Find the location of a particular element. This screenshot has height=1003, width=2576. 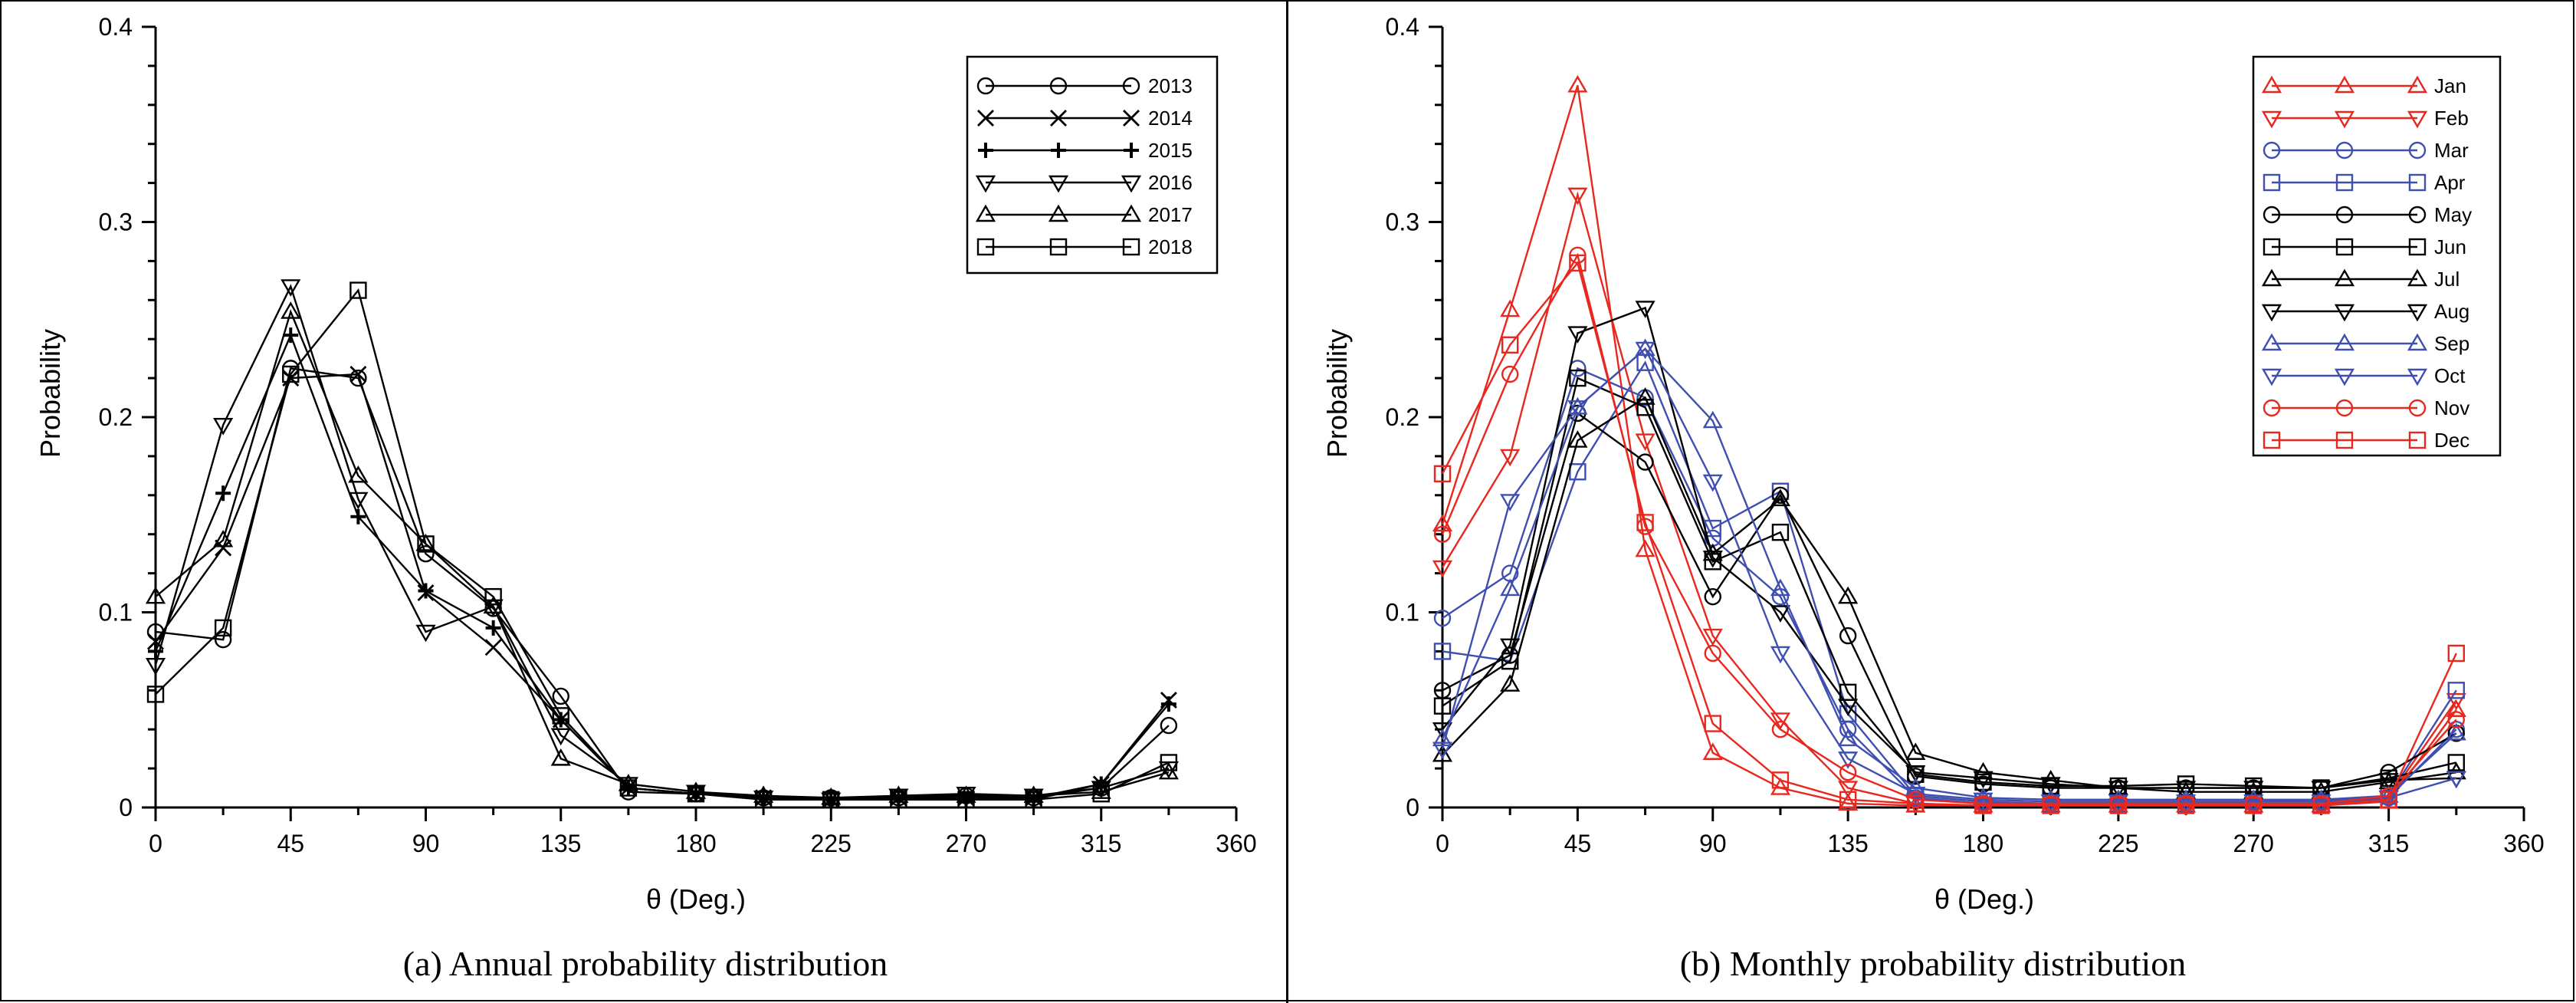

panel-b-x-tick-label: 315 is located at coordinates (2388, 844).